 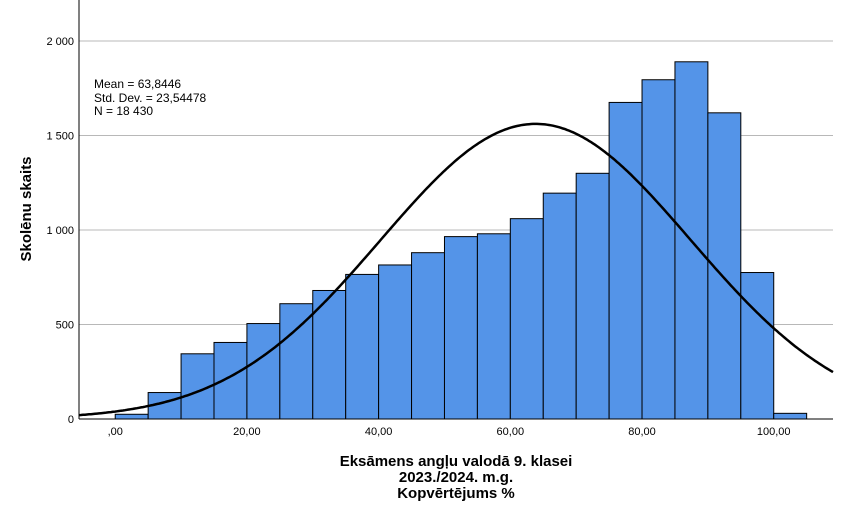 What do you see at coordinates (642, 432) in the screenshot?
I see `x-tick-label: 80,00` at bounding box center [642, 432].